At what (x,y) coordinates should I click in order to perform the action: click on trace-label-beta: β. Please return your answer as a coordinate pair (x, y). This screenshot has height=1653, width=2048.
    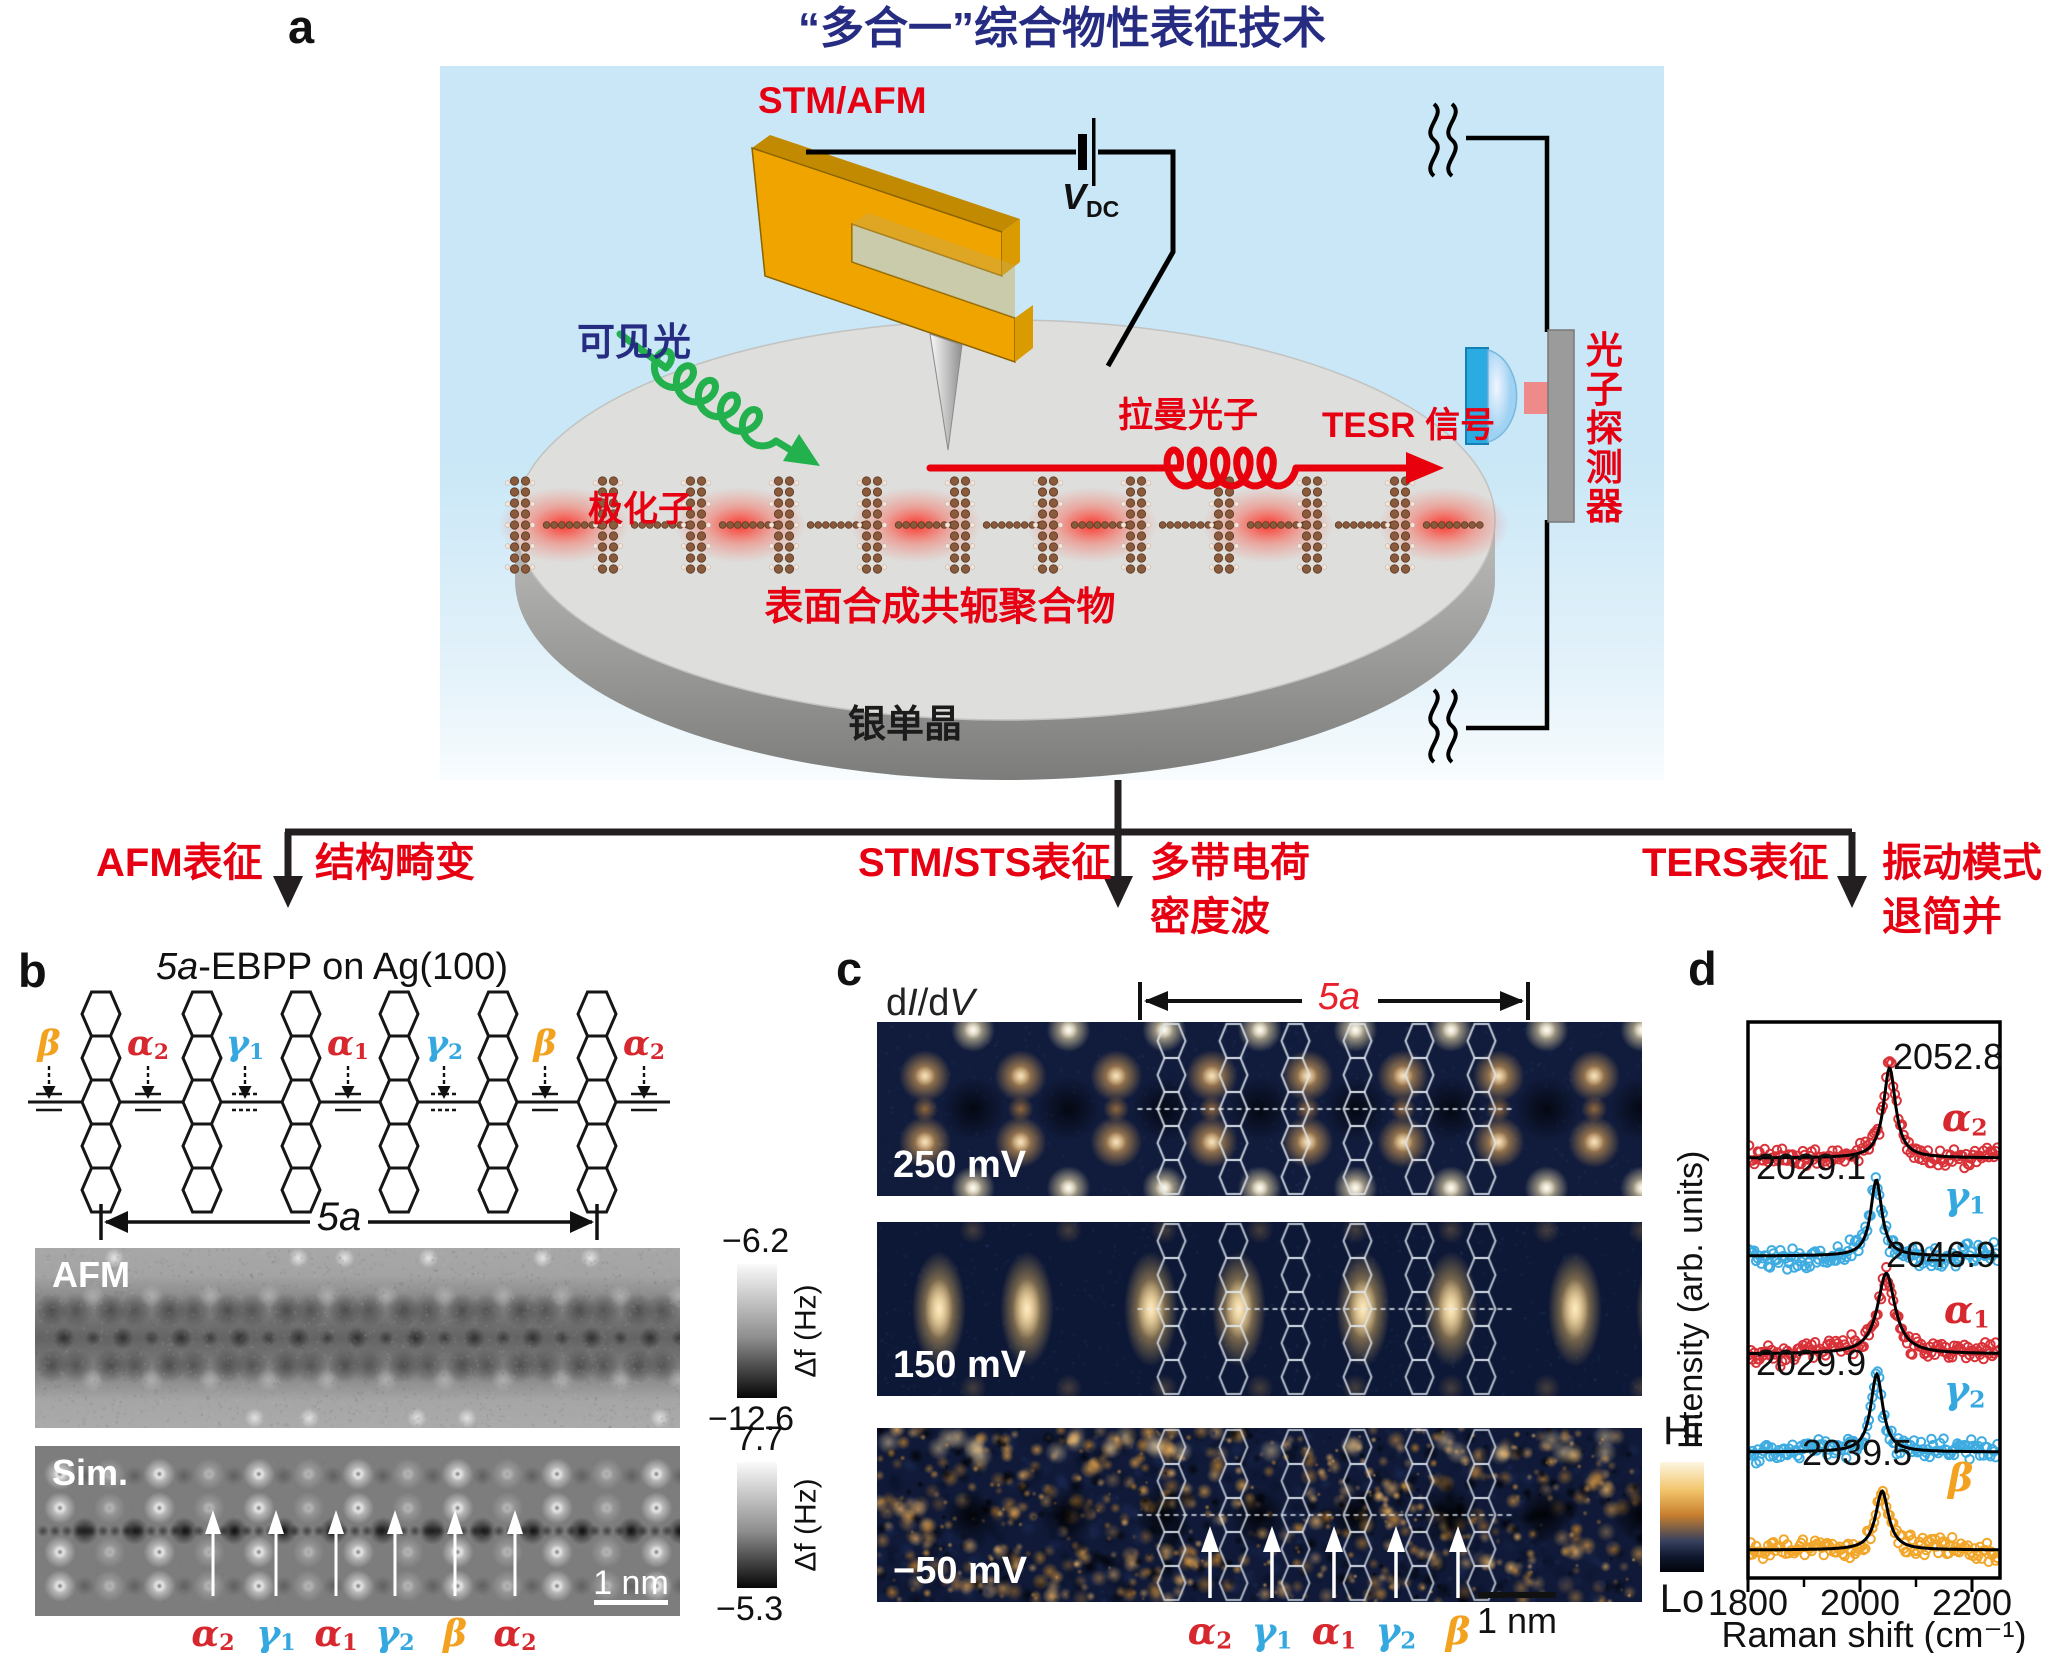
    Looking at the image, I should click on (1961, 1477).